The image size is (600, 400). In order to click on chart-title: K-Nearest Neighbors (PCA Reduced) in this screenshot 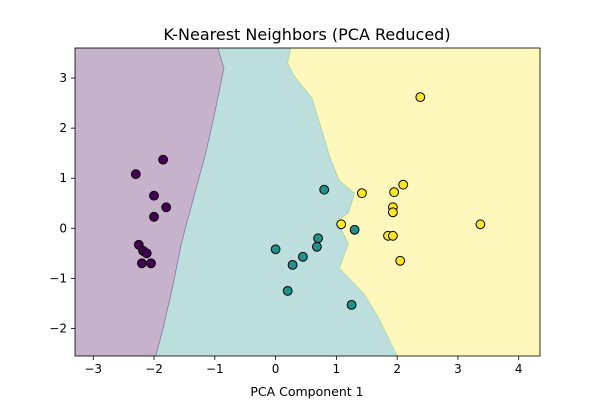, I will do `click(306, 34)`.